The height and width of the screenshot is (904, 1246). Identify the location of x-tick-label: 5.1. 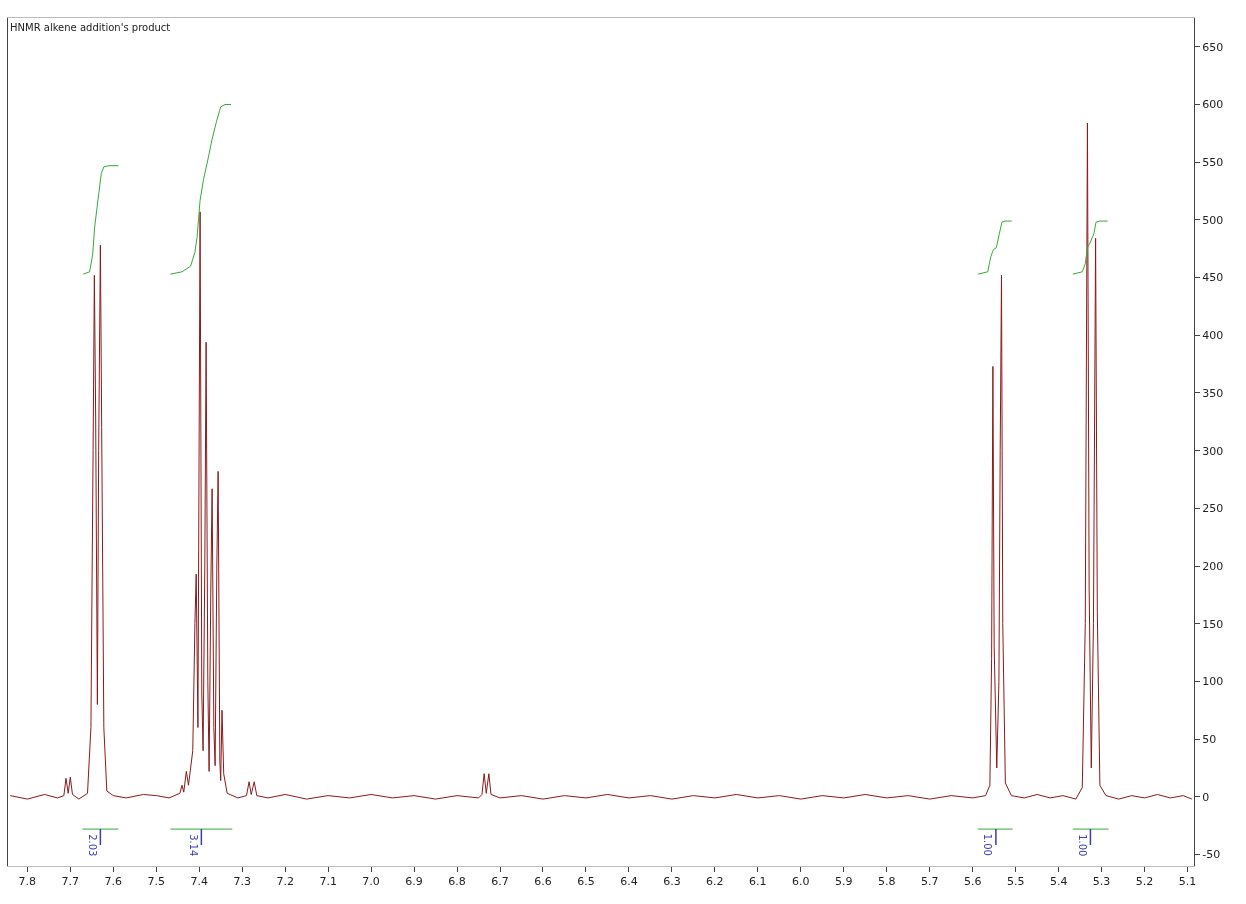
(1187, 882).